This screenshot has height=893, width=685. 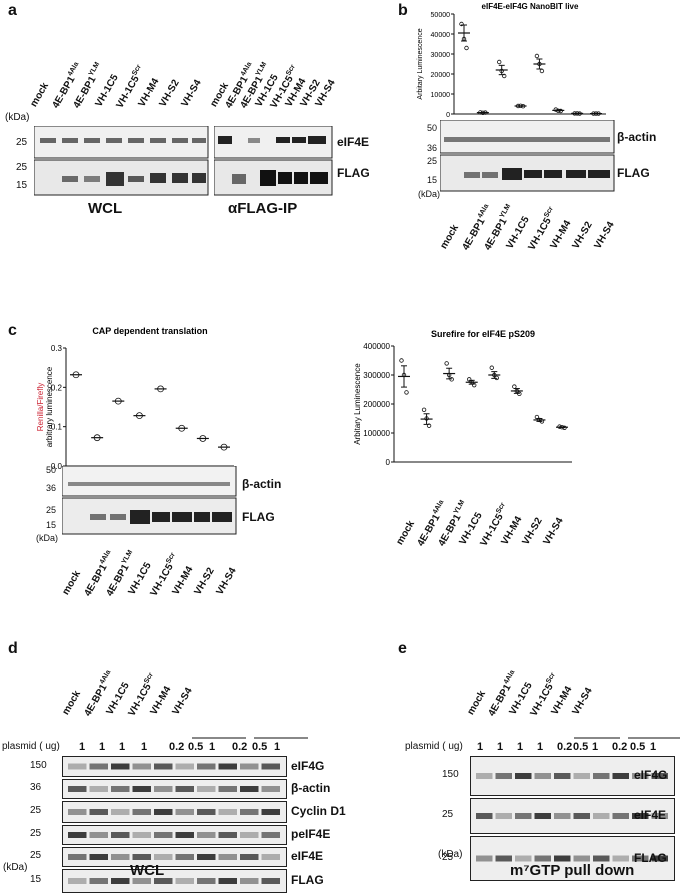 I want to click on blot-label: Cyclin D1, so click(x=318, y=811).